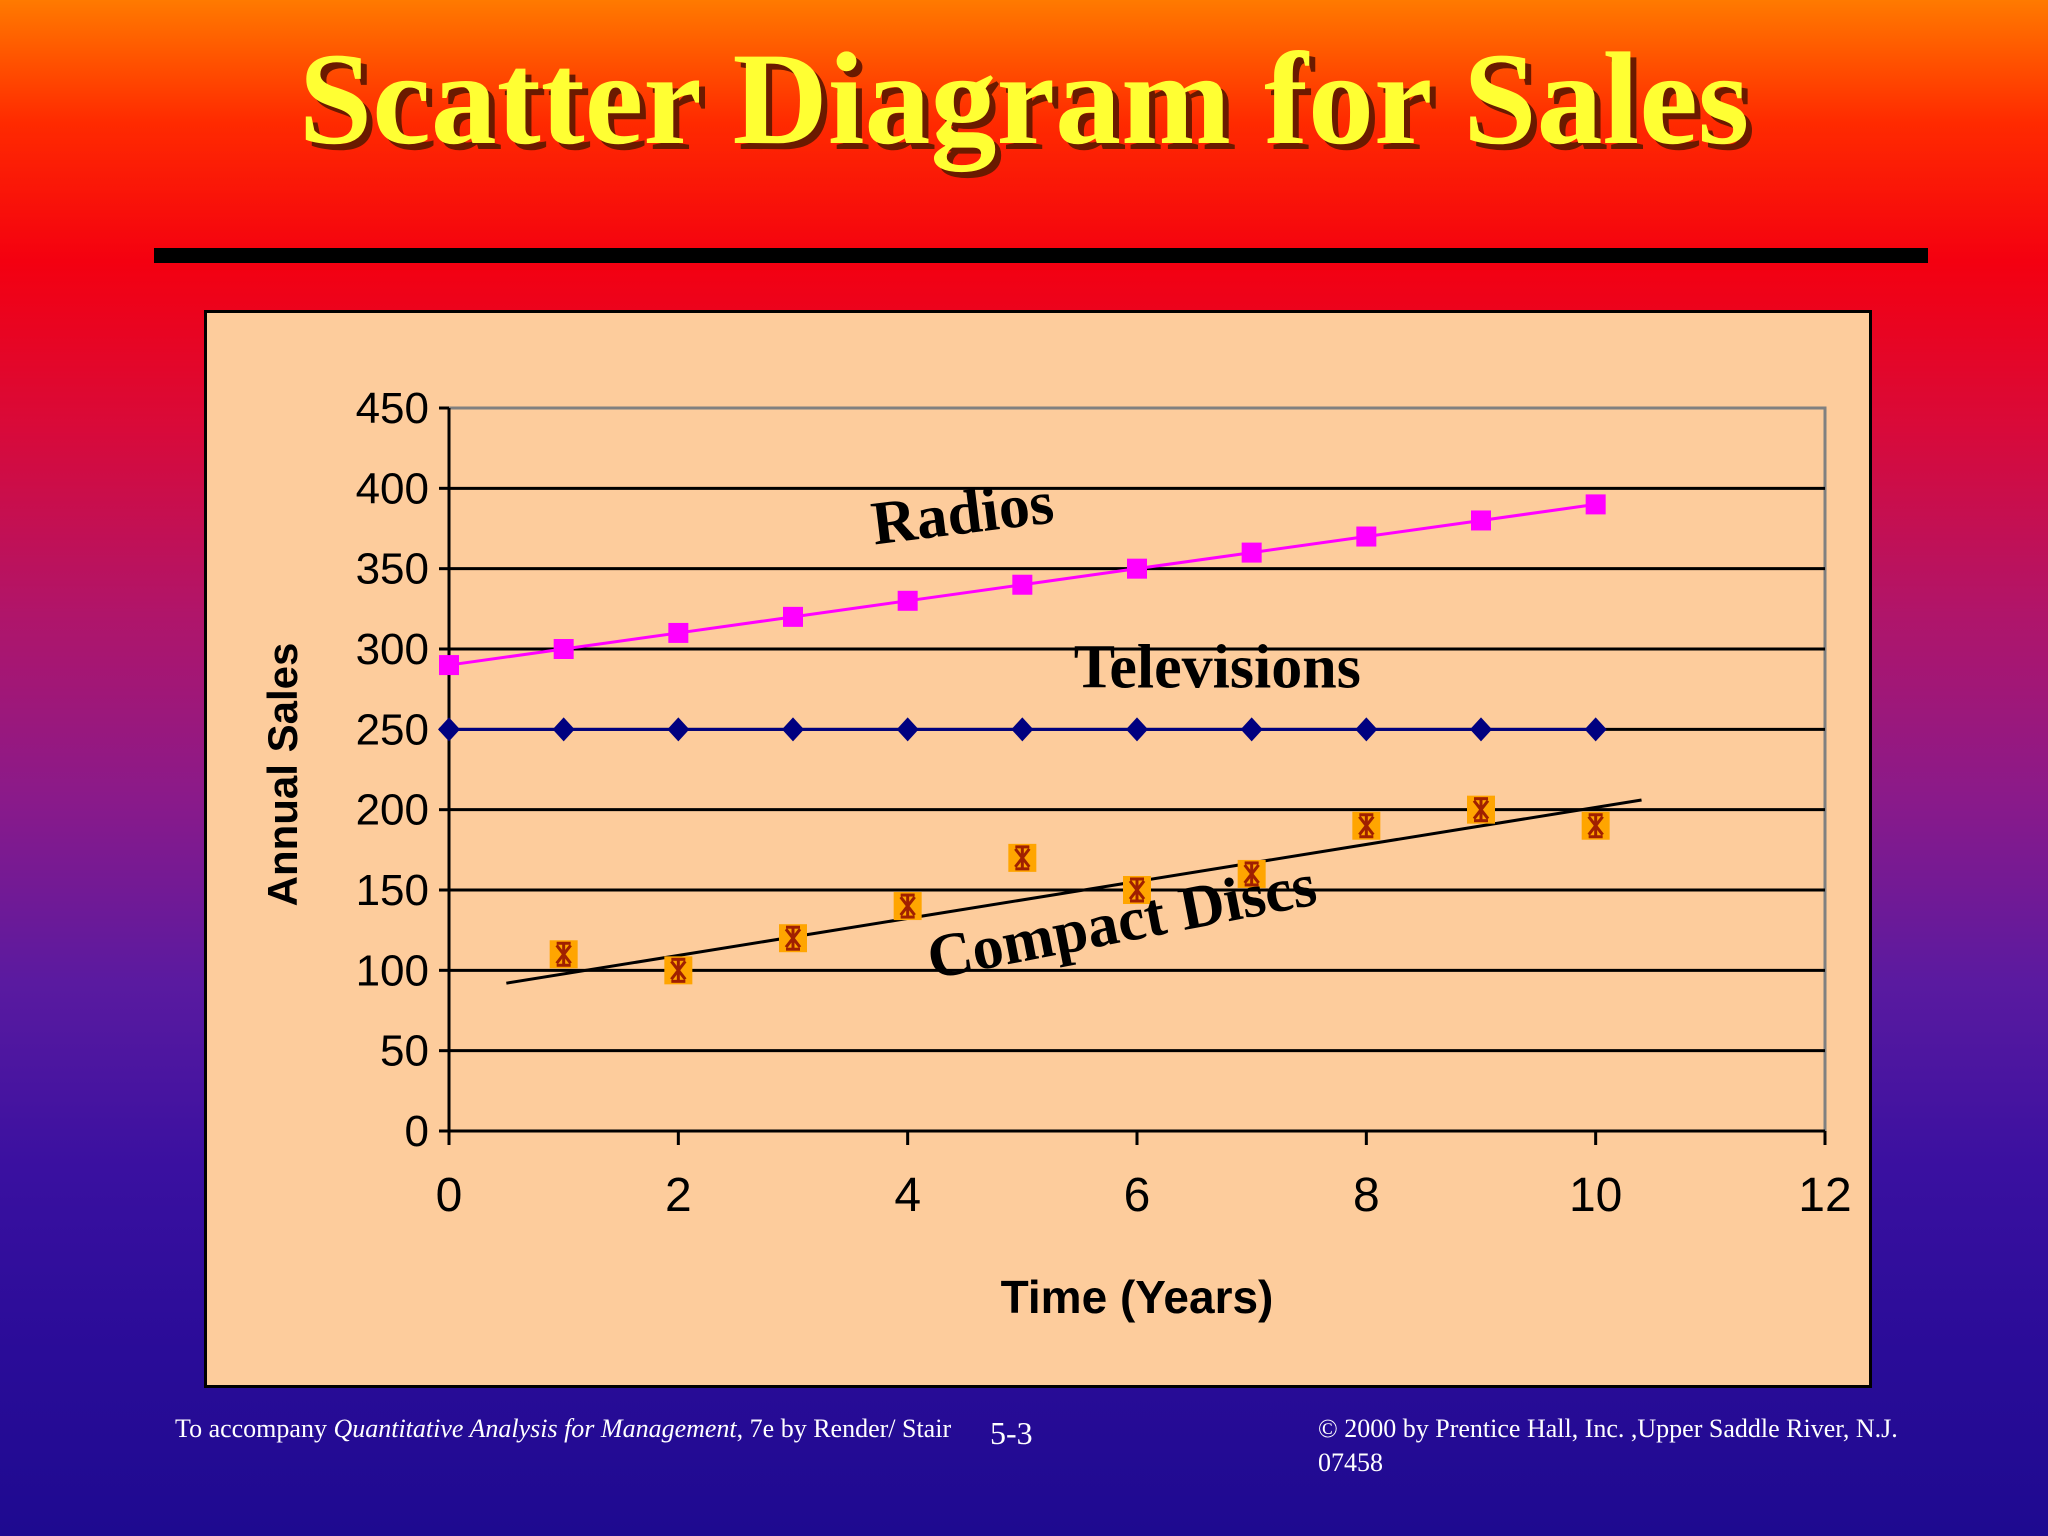 The height and width of the screenshot is (1536, 2048). What do you see at coordinates (392, 488) in the screenshot?
I see `y-tick-label: 400` at bounding box center [392, 488].